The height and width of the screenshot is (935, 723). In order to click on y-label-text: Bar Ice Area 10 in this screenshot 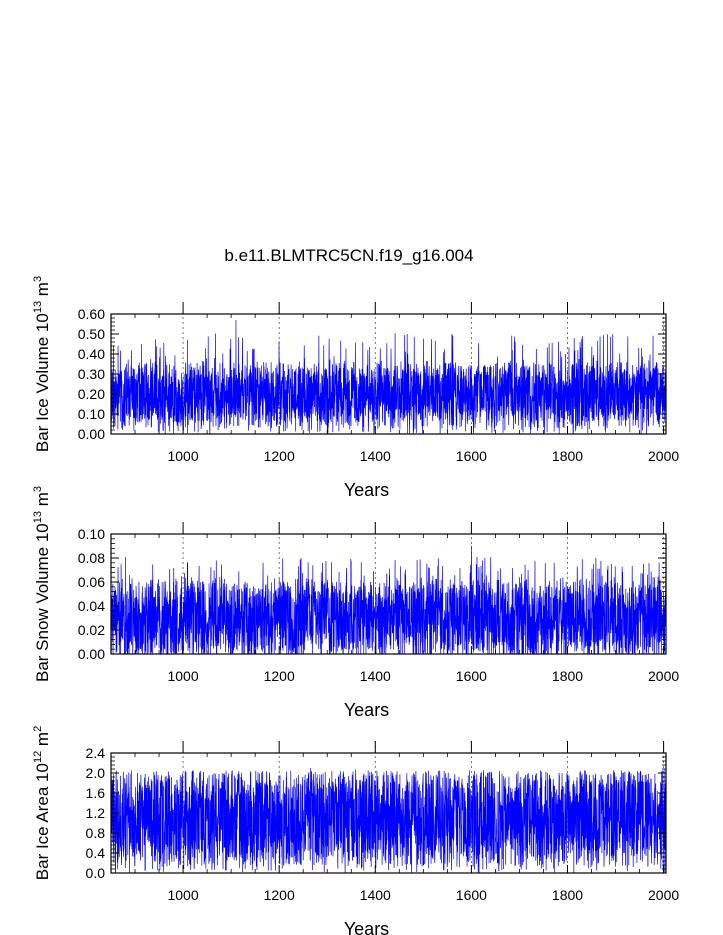, I will do `click(42, 821)`.